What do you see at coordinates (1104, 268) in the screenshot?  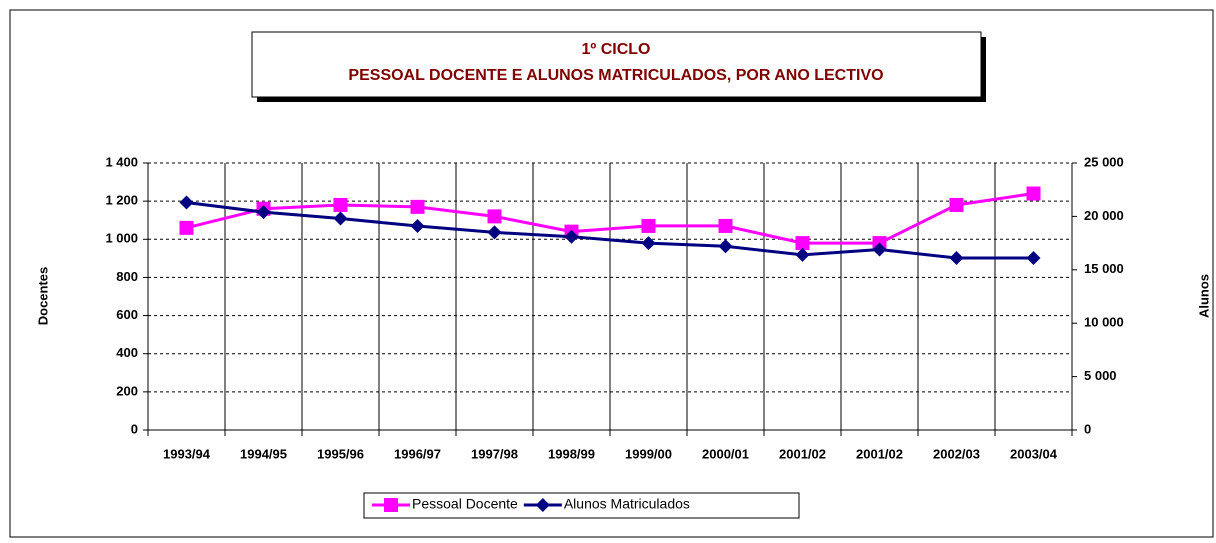 I see `y2-tick-label: 15 000` at bounding box center [1104, 268].